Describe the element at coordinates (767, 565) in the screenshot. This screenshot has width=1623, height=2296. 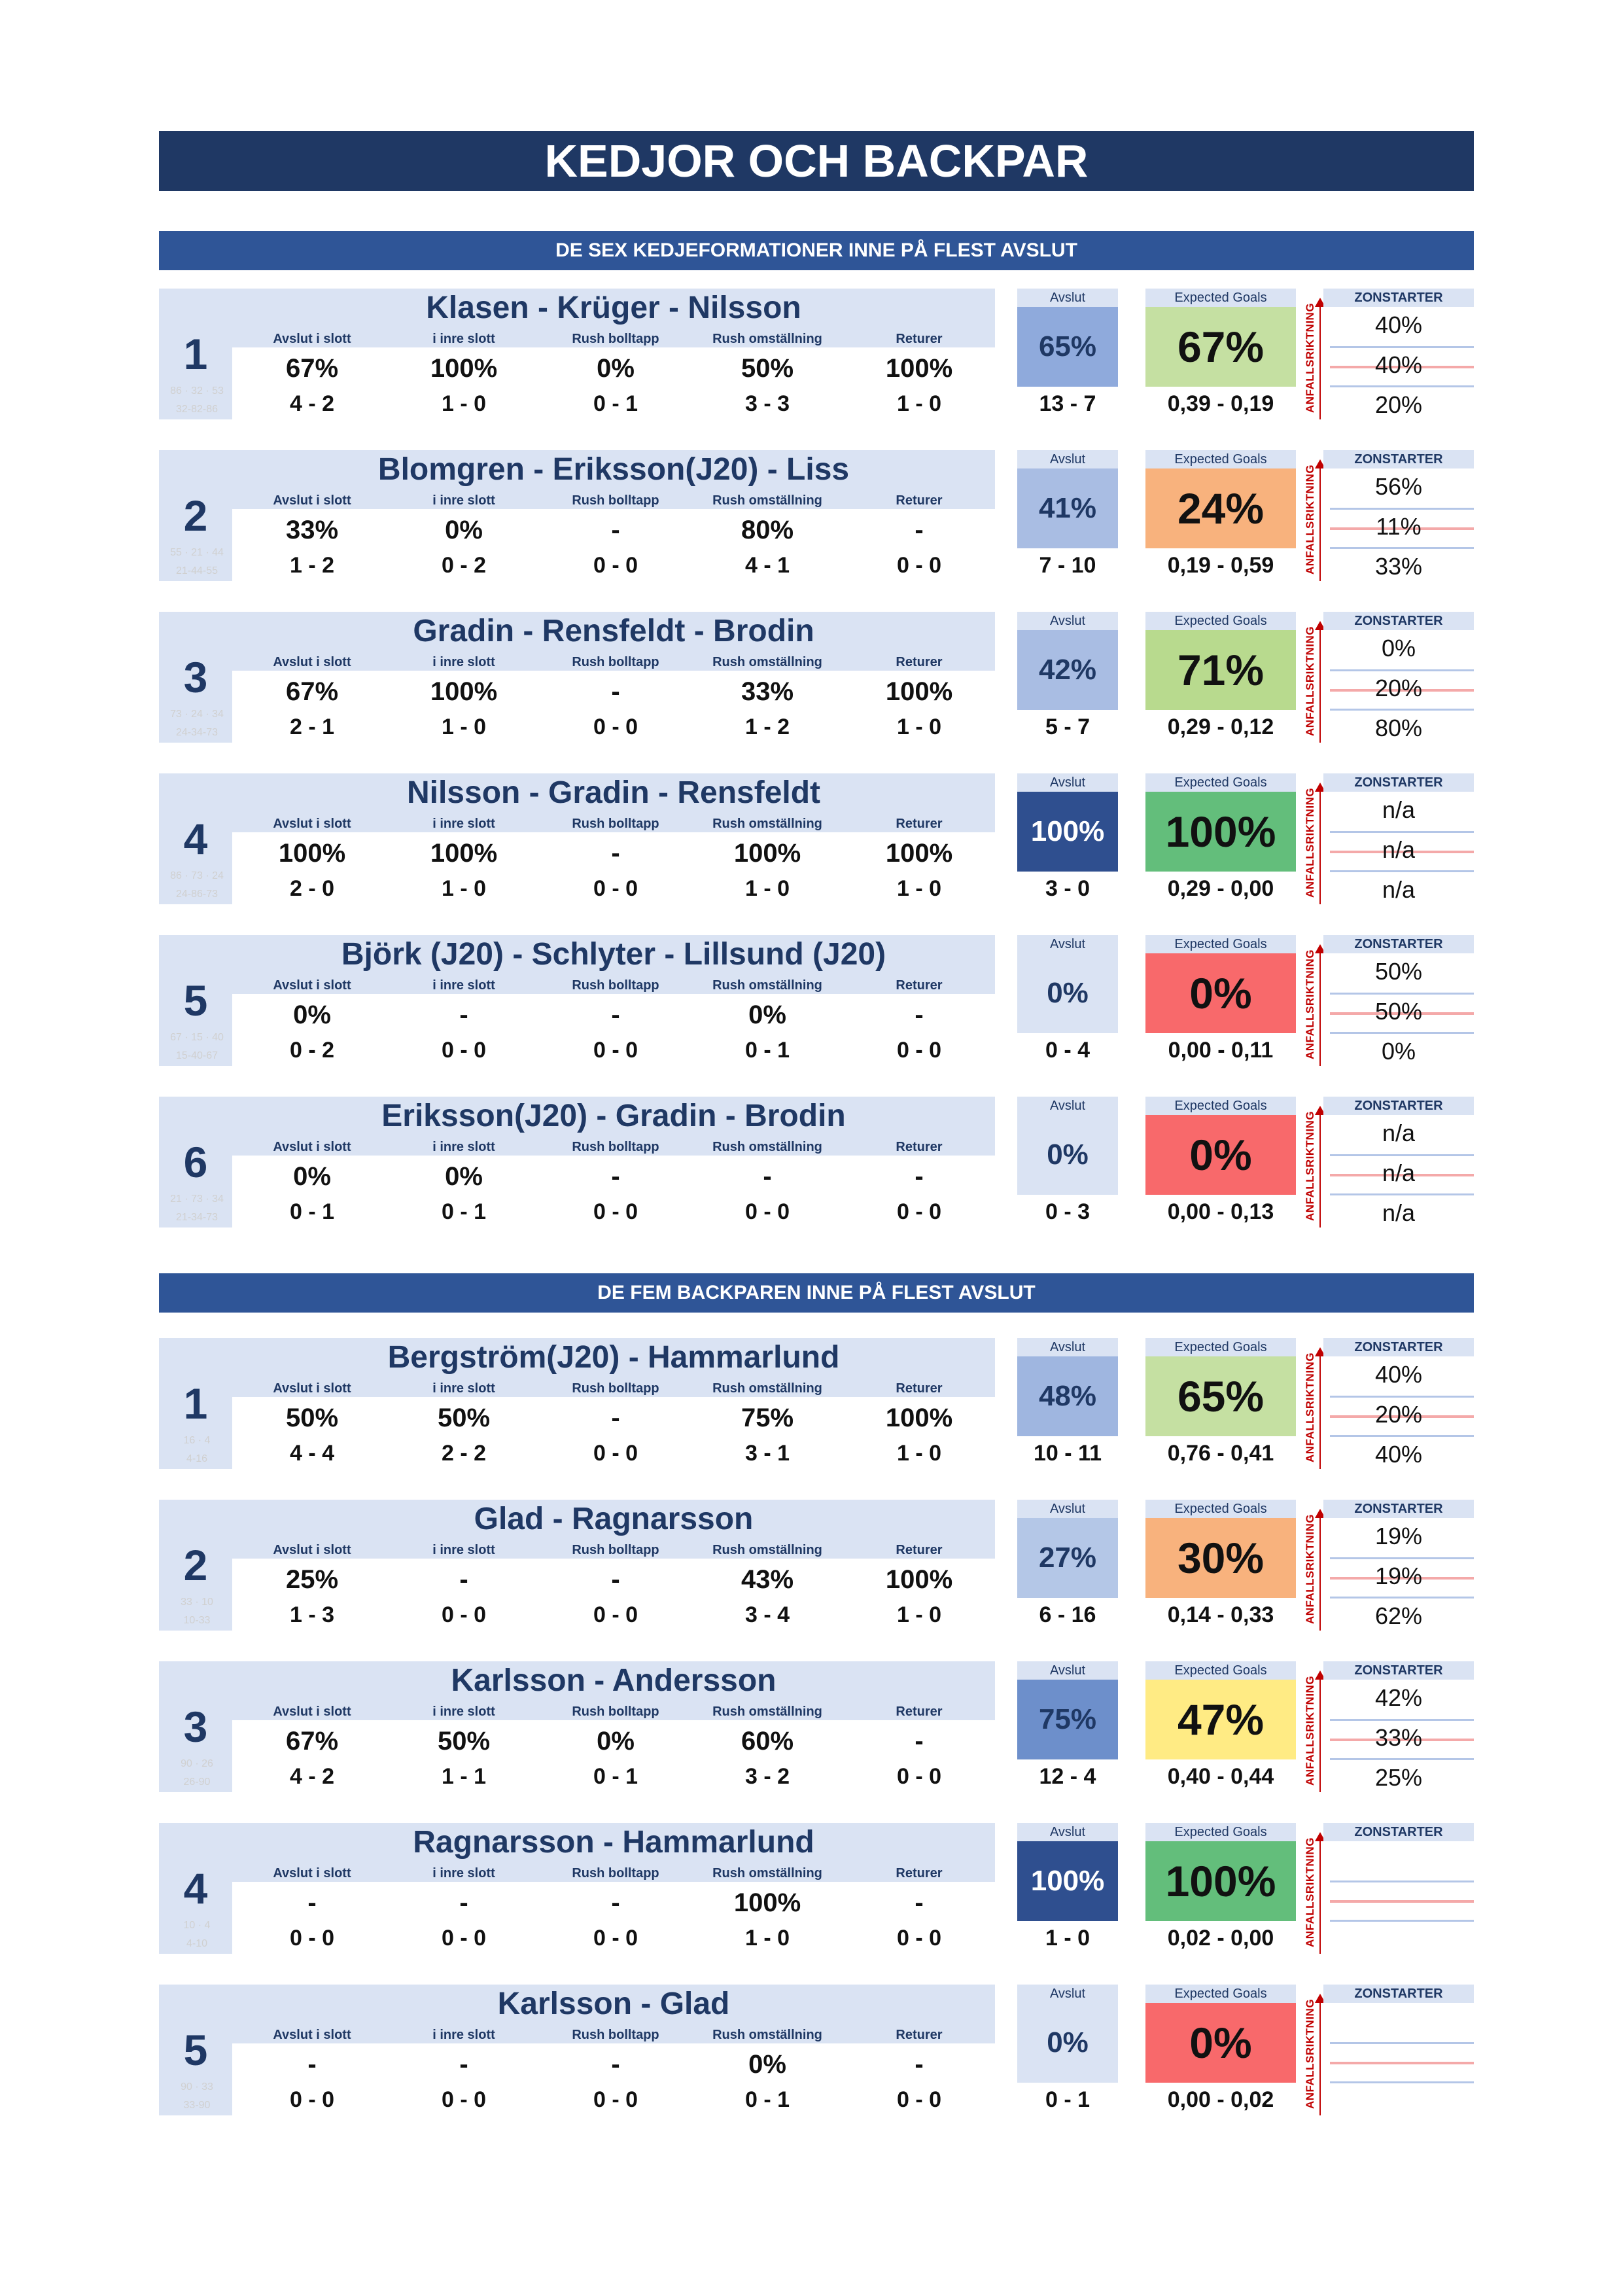
I see `stat-count: 4 - 1` at that location.